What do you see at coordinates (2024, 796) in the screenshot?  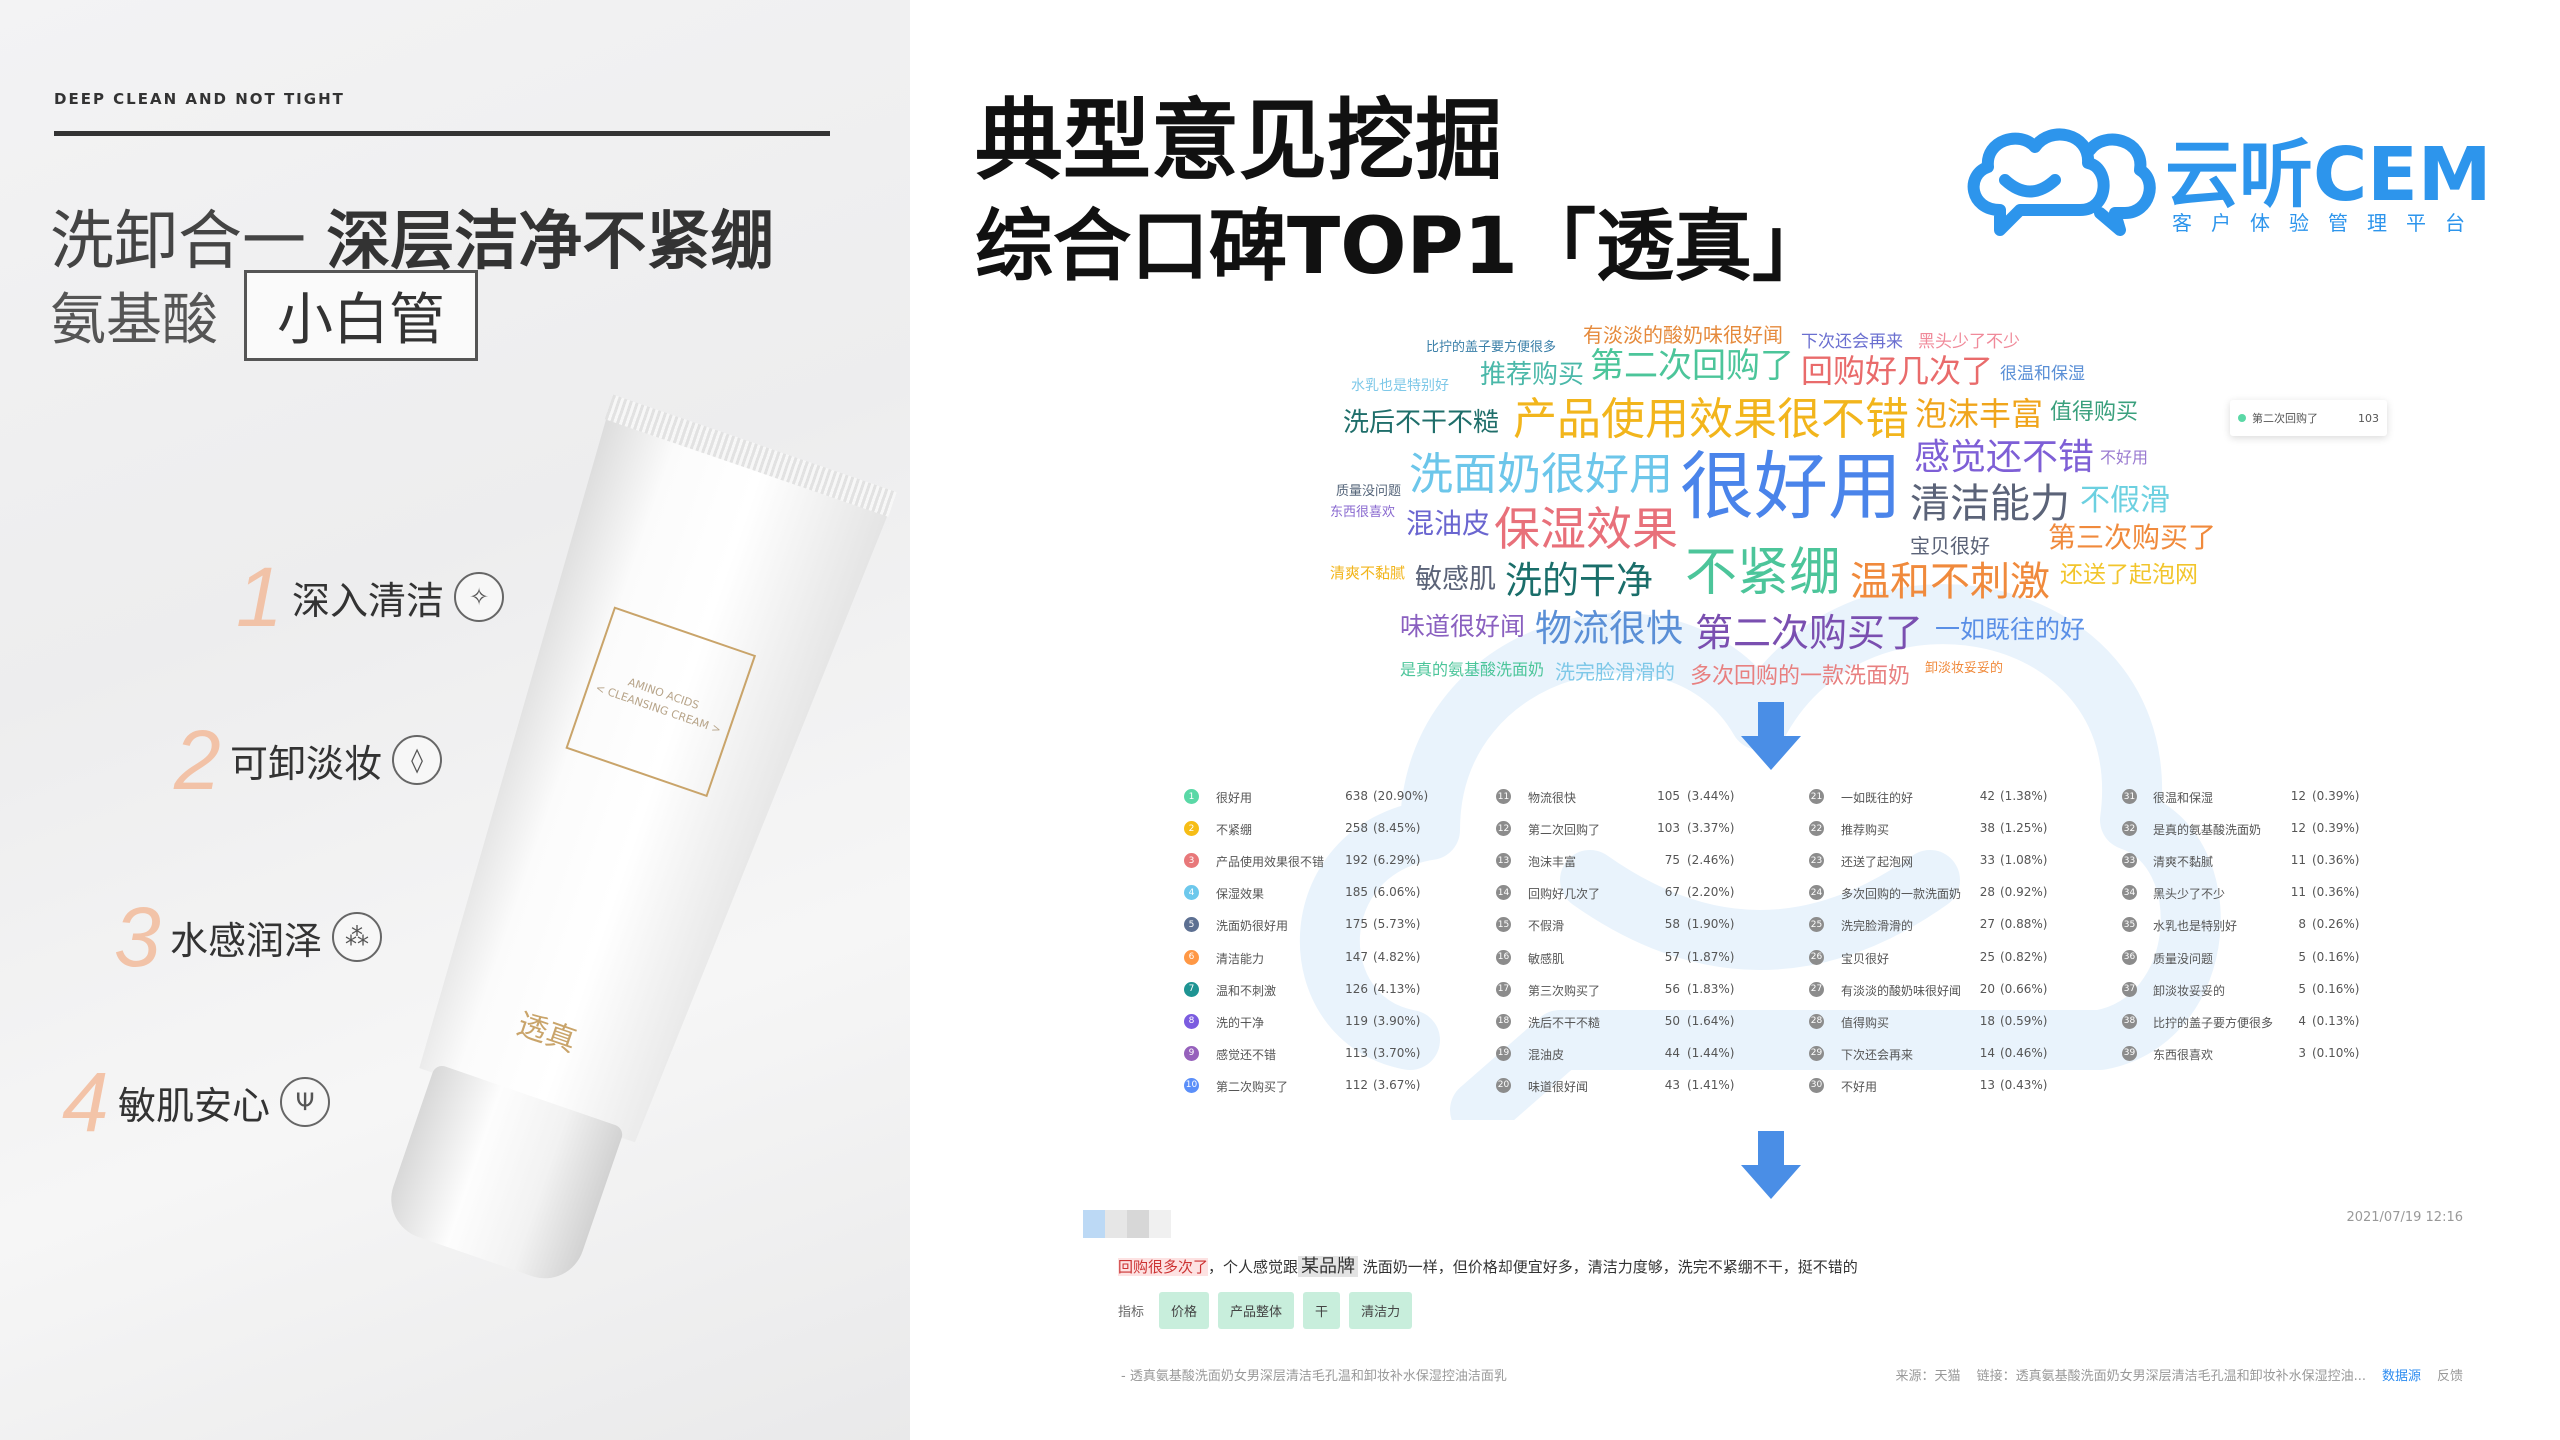 I see `rank-percent: (1.38%)` at bounding box center [2024, 796].